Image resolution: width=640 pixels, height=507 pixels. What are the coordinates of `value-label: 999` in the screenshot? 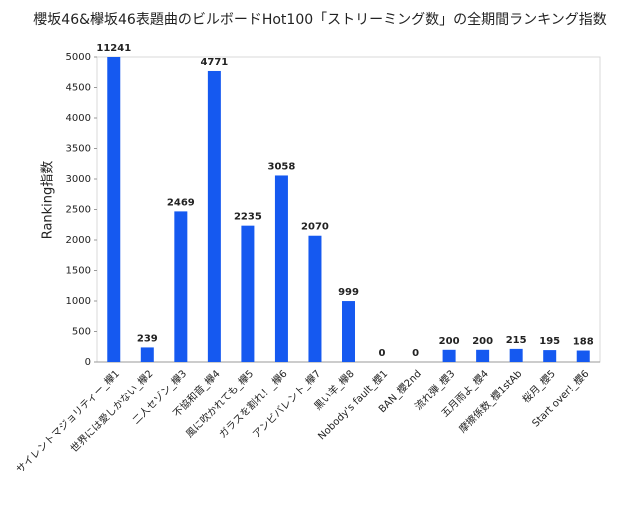 It's located at (348, 292).